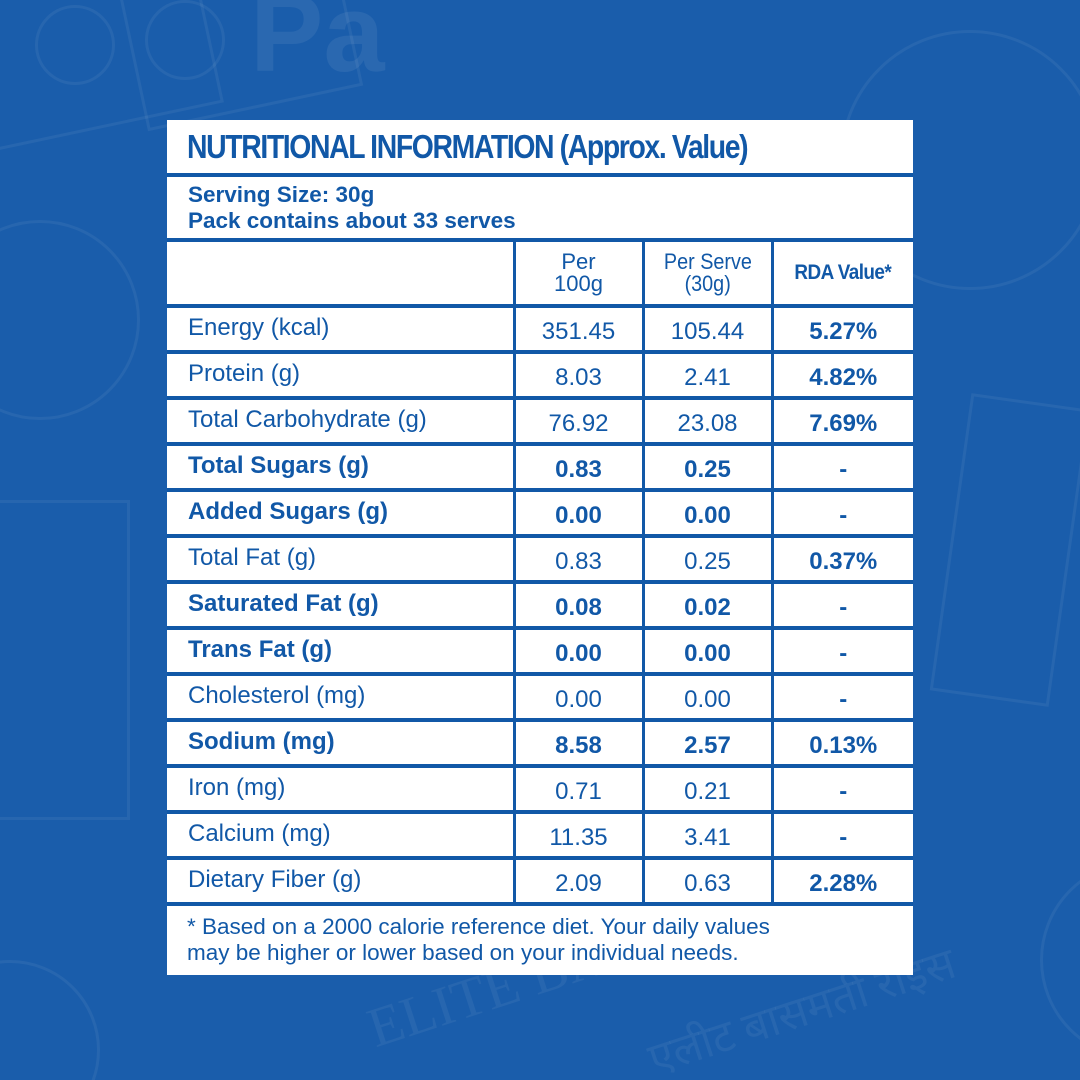 This screenshot has width=1080, height=1080. I want to click on value-rda: 5.27%, so click(841, 330).